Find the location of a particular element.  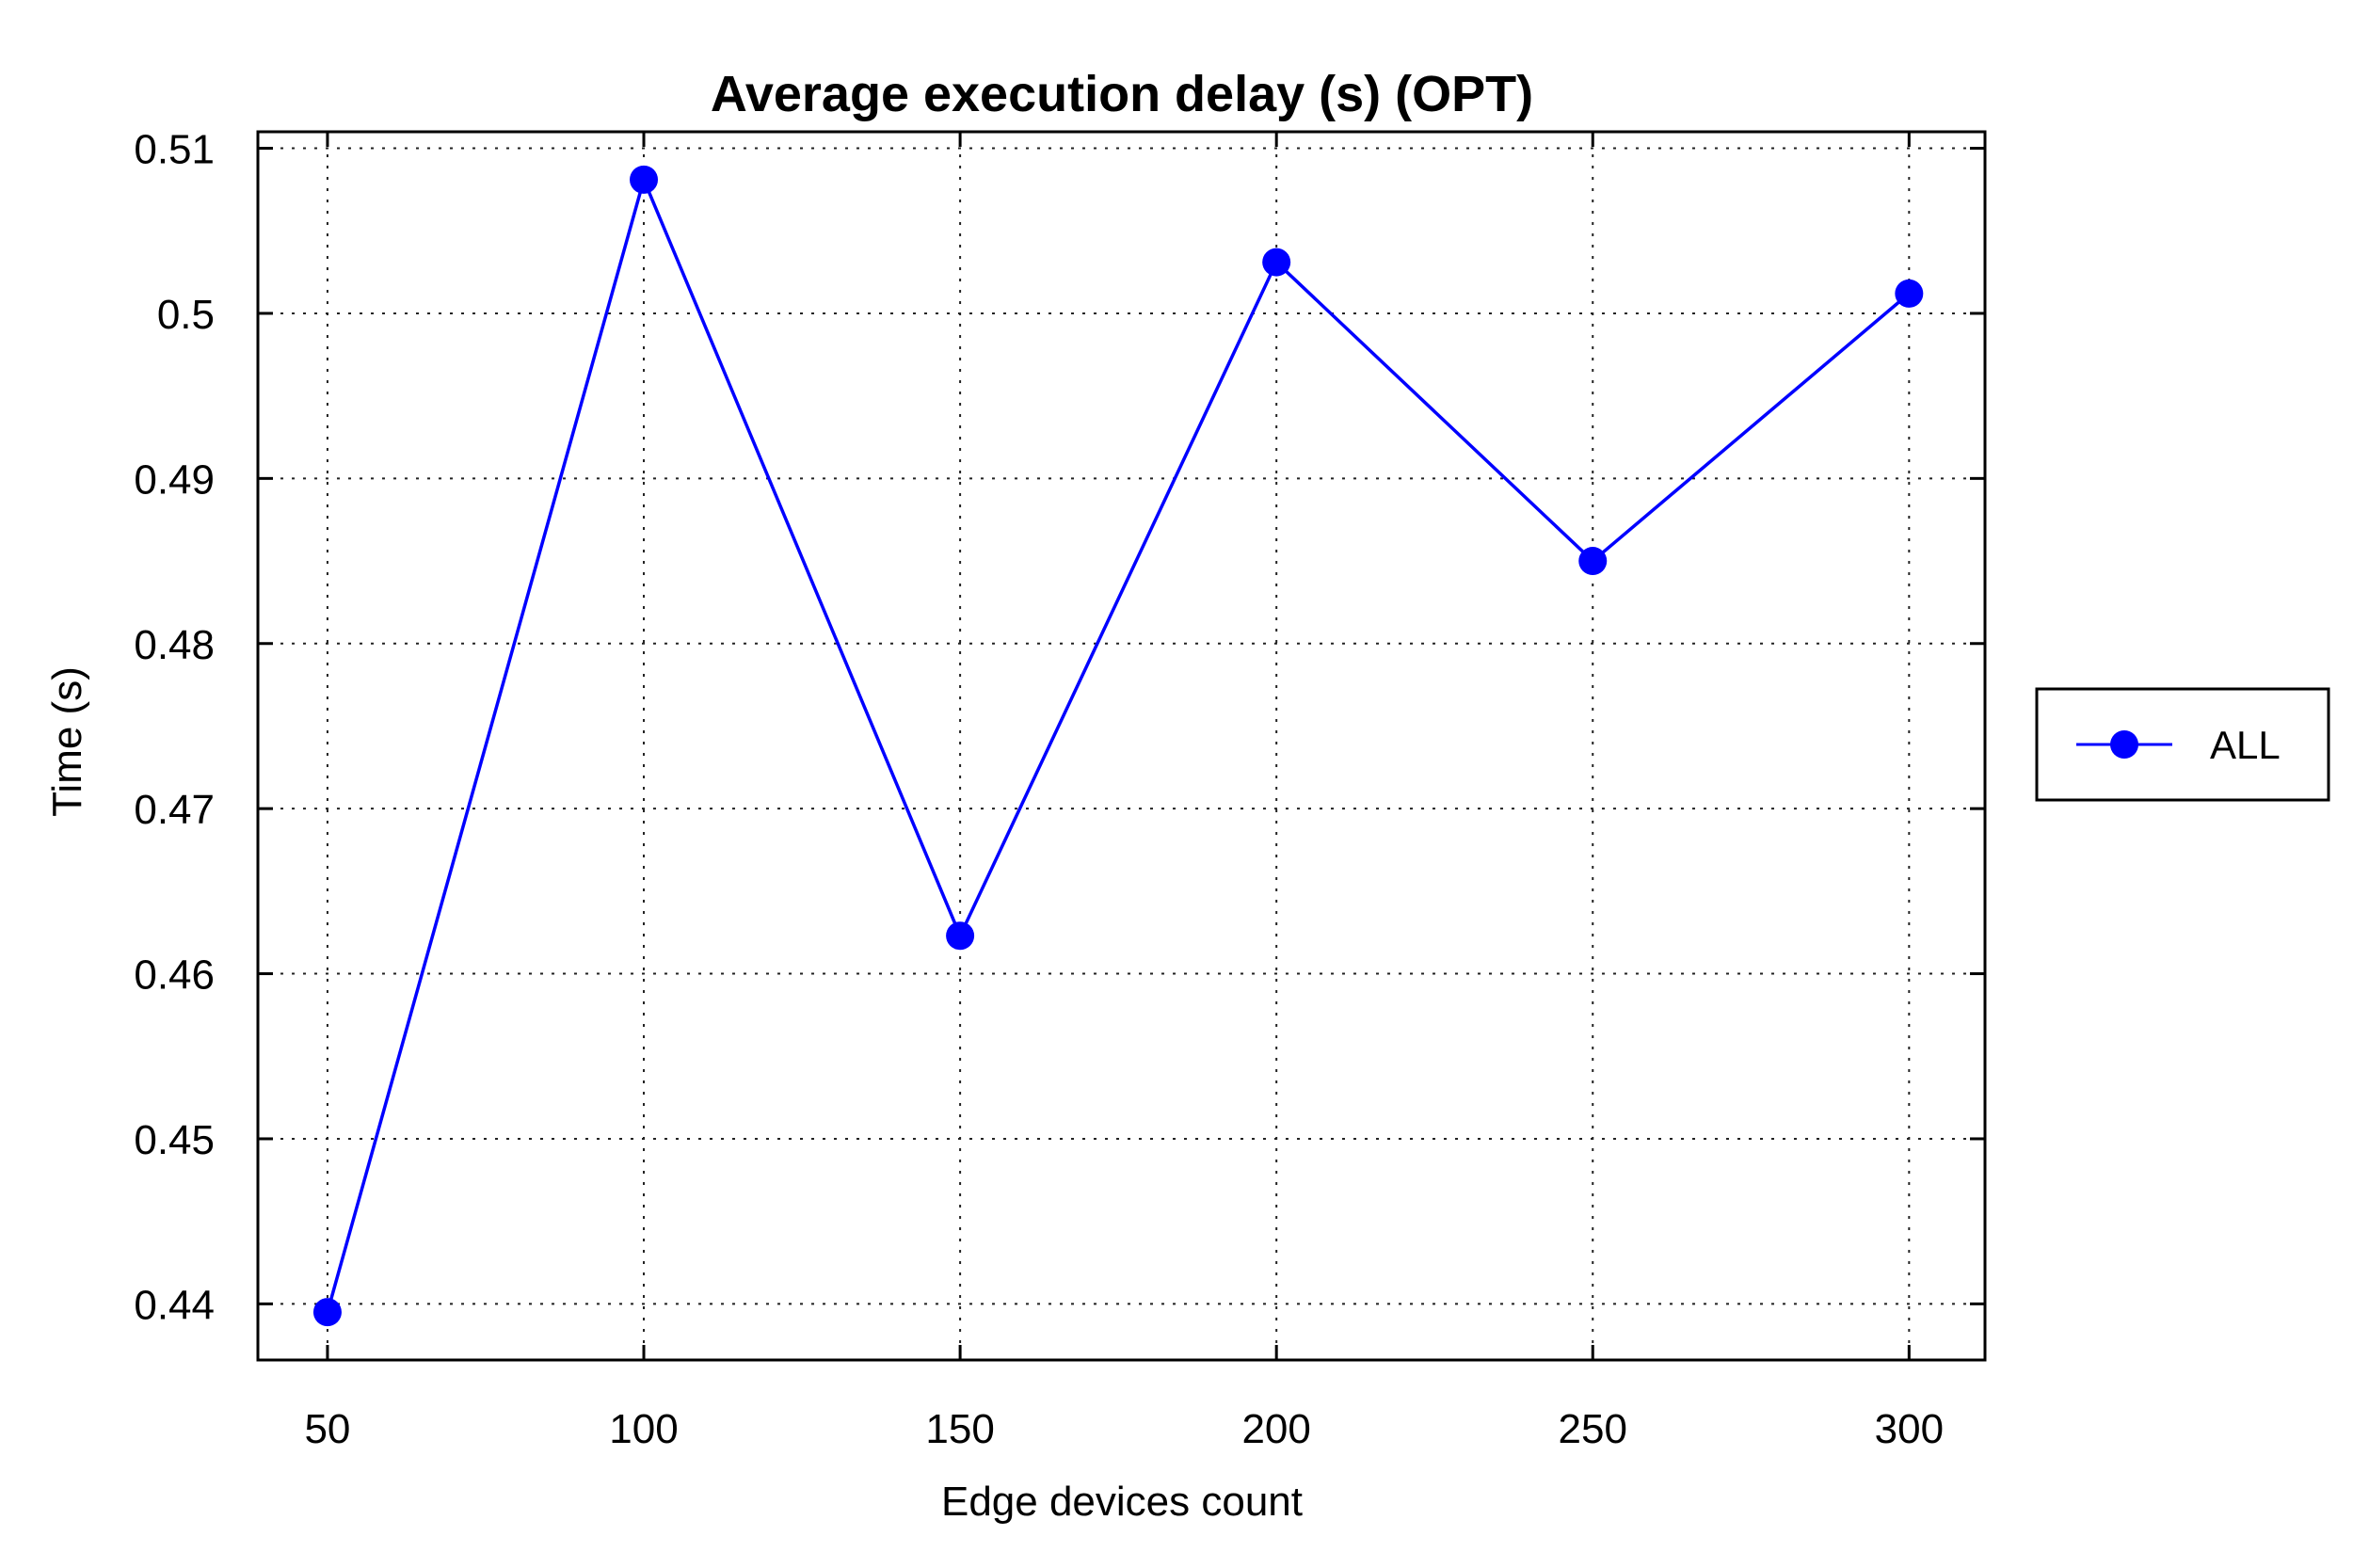

y-tick-label: 0.49 is located at coordinates (174, 479).